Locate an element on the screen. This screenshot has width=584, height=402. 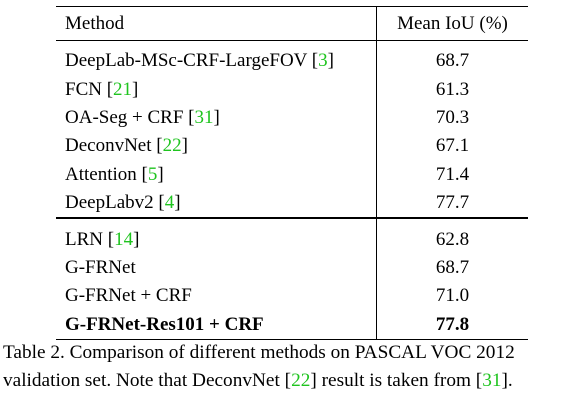
miou-cell: 71.4 is located at coordinates (452, 174).